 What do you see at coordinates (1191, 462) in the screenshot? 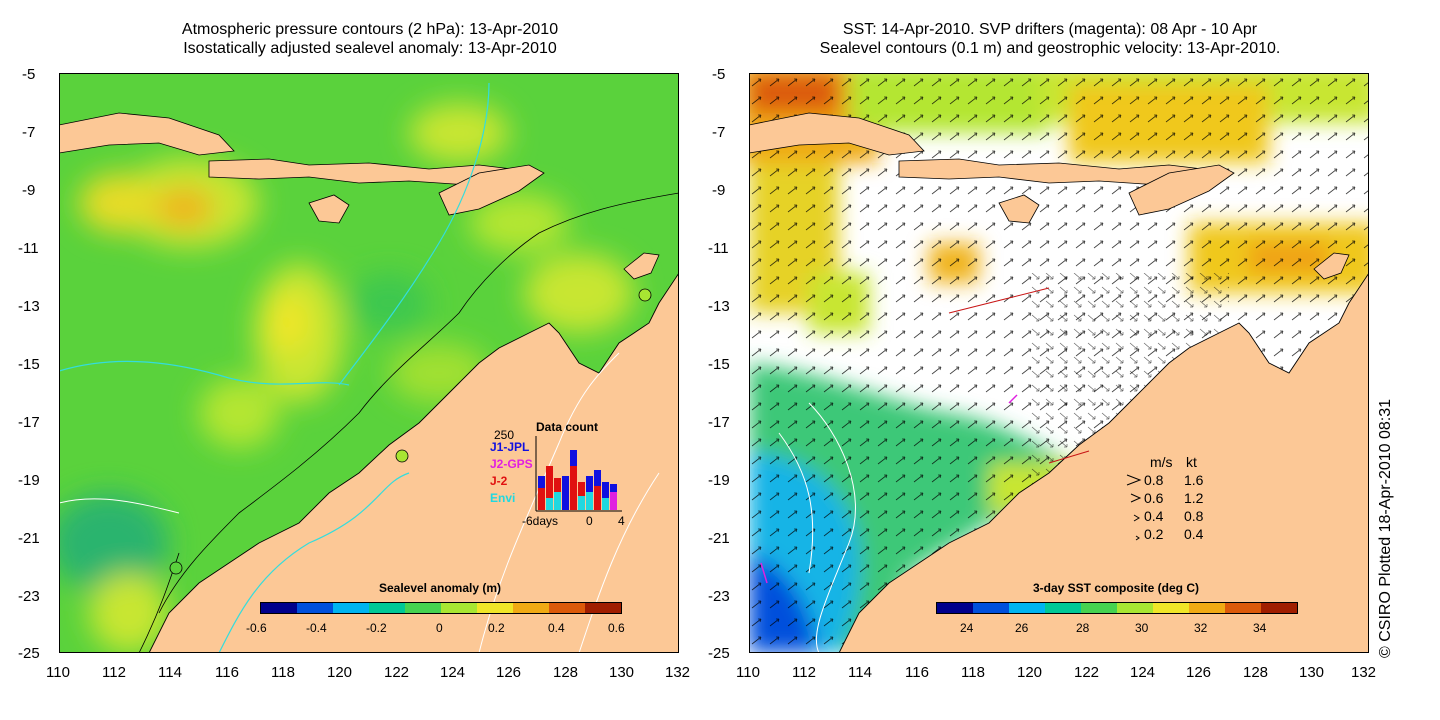
I see `velocity-legend-kt-header: kt` at bounding box center [1191, 462].